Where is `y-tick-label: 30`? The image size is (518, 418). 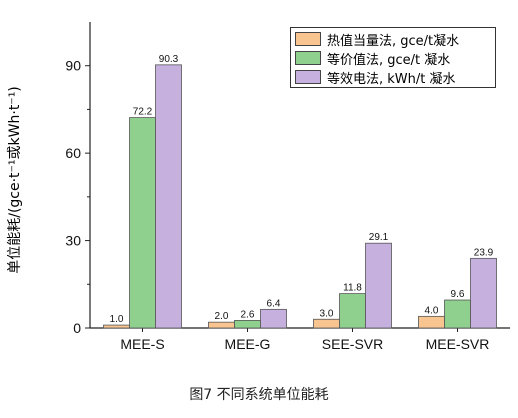
y-tick-label: 30 is located at coordinates (73, 241).